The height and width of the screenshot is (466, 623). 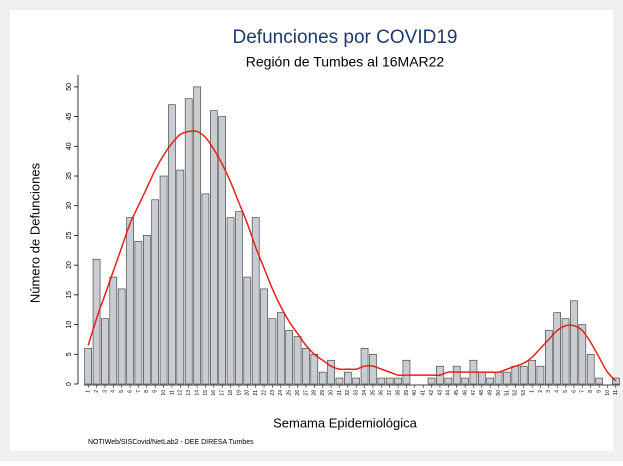 What do you see at coordinates (231, 393) in the screenshot?
I see `x-tick-label: 18` at bounding box center [231, 393].